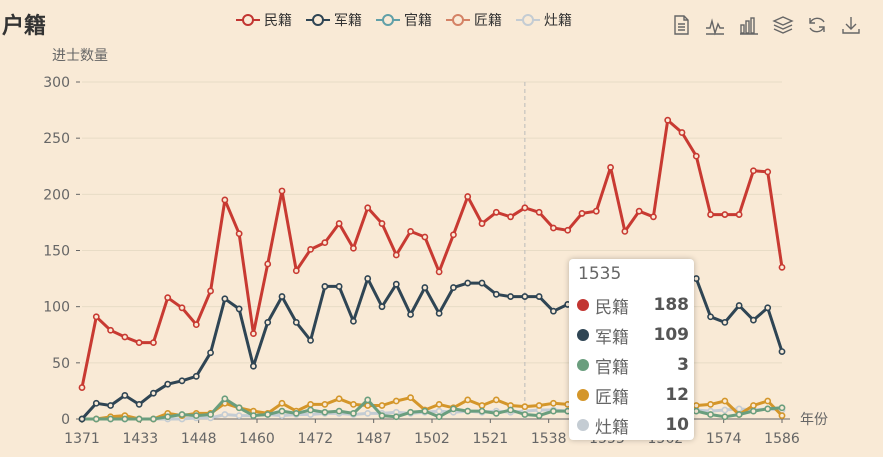 This screenshot has width=883, height=457. I want to click on data-view-icon, so click(681, 25).